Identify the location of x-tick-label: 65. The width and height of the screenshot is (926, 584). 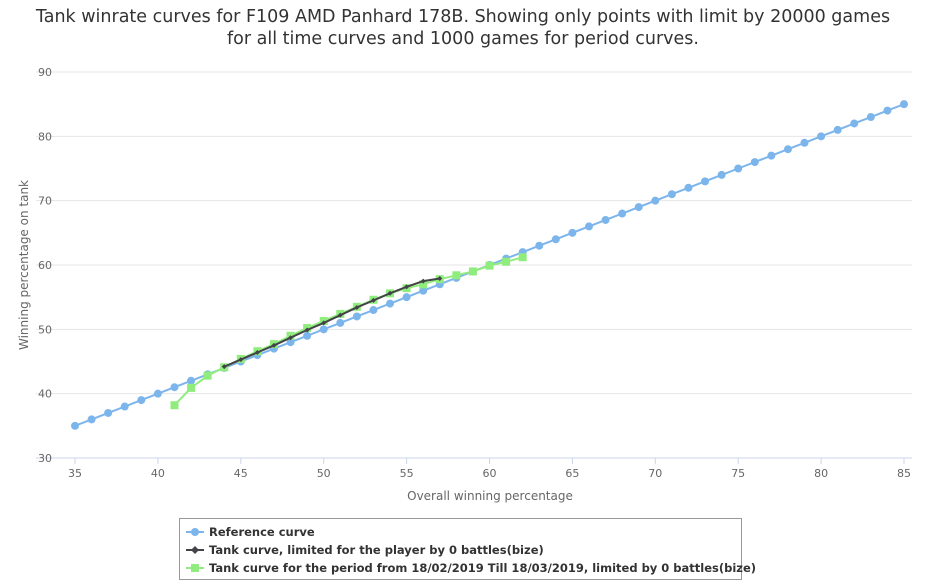
(572, 473).